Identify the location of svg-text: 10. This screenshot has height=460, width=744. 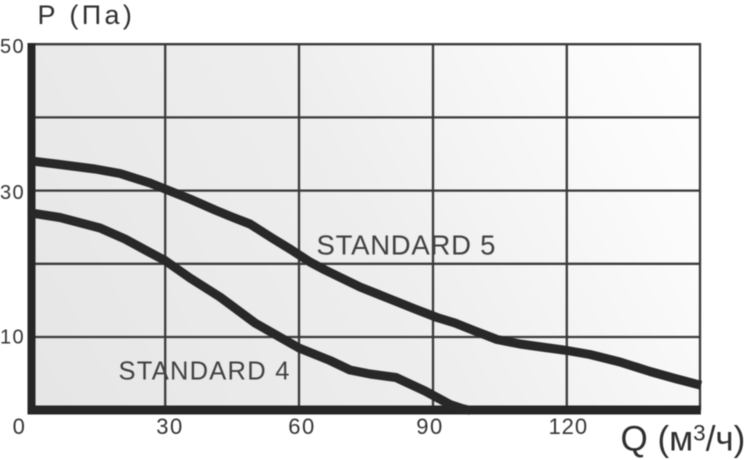
(12, 338).